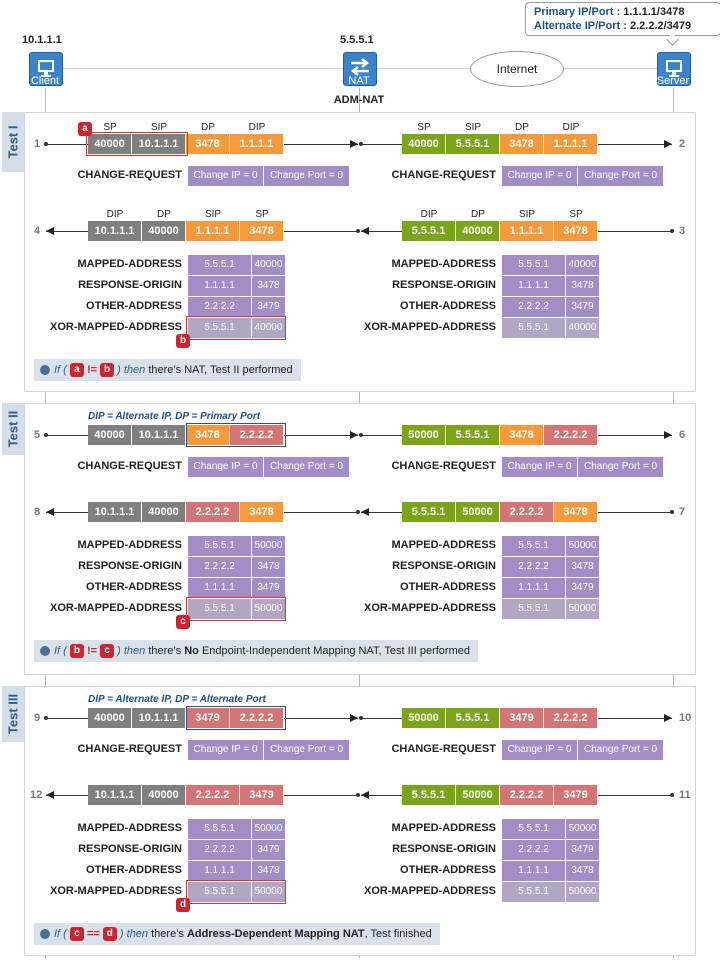 Image resolution: width=720 pixels, height=960 pixels. Describe the element at coordinates (13, 714) in the screenshot. I see `test-tab: Test III` at that location.